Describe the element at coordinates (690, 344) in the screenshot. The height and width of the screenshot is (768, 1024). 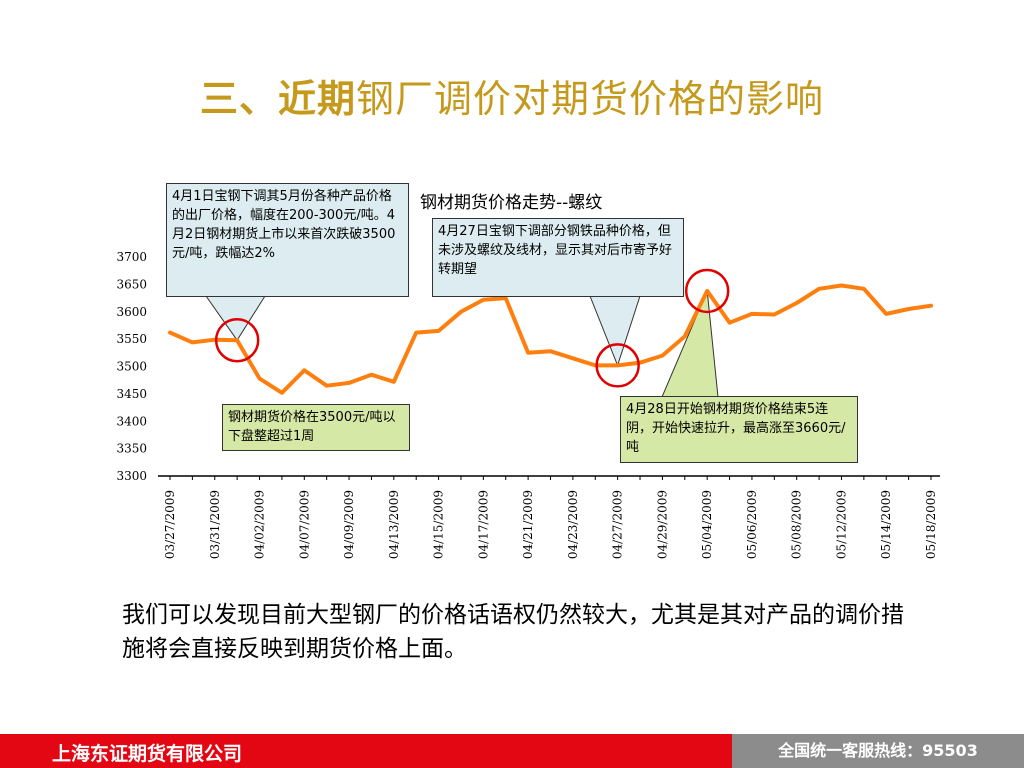
I see `callout-apr28-pointer` at that location.